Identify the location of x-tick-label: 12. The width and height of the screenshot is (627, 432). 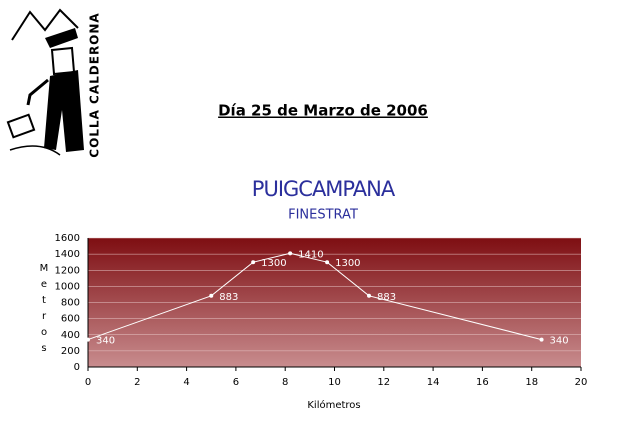
(383, 382).